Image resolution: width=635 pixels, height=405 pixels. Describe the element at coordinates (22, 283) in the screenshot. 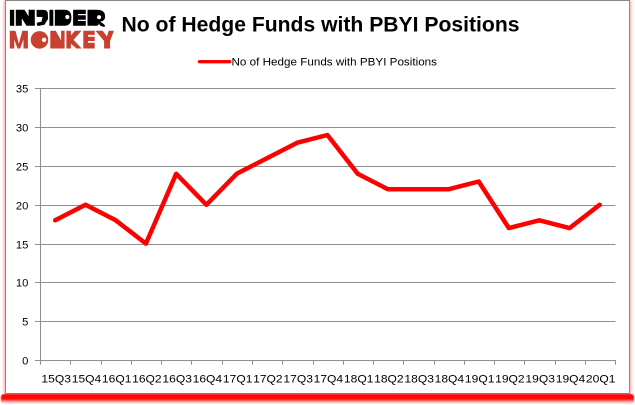

I see `svg-text: 10` at that location.